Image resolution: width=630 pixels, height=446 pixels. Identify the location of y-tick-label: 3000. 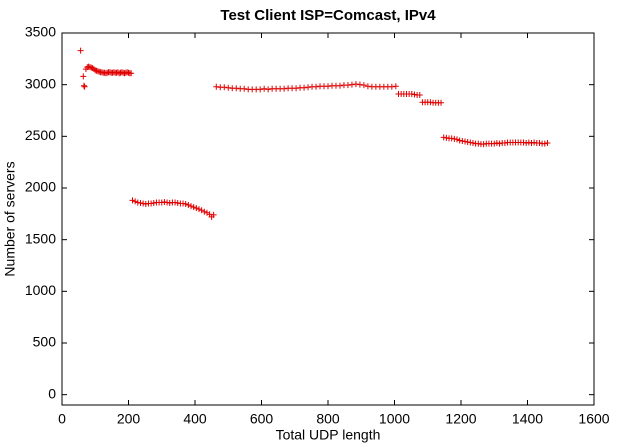
(40, 83).